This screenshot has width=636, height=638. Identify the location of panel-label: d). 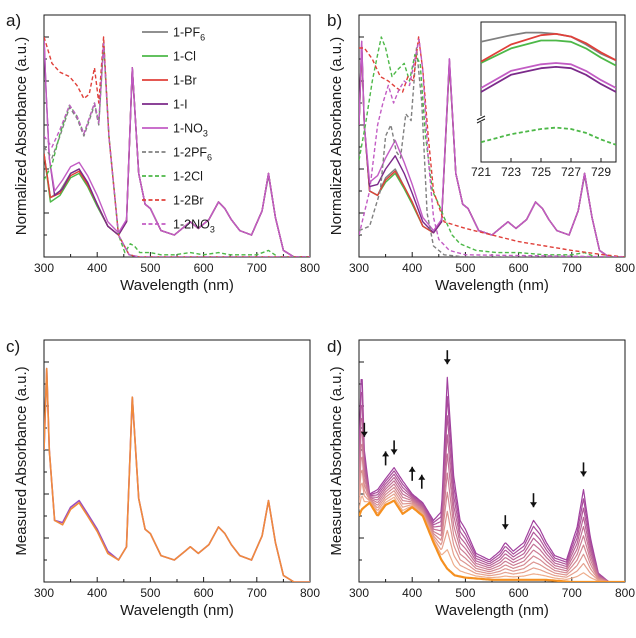
(334, 346).